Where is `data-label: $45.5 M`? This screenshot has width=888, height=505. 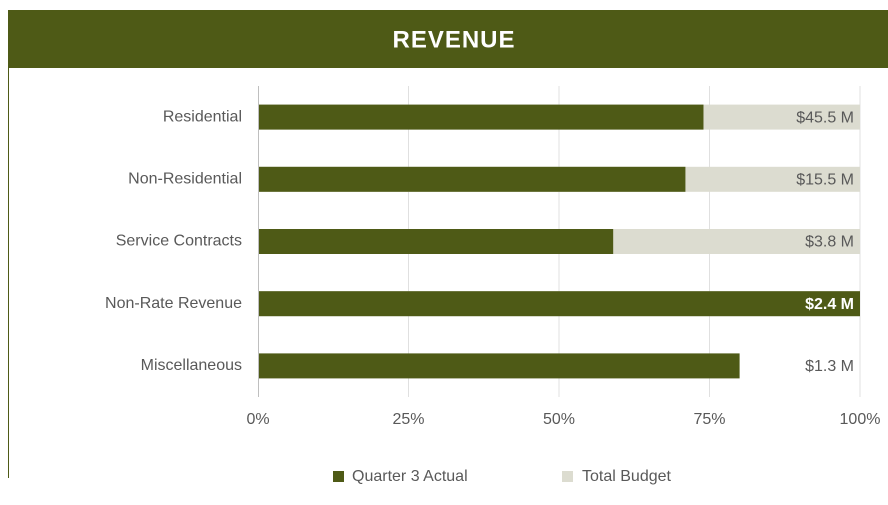 data-label: $45.5 M is located at coordinates (825, 117).